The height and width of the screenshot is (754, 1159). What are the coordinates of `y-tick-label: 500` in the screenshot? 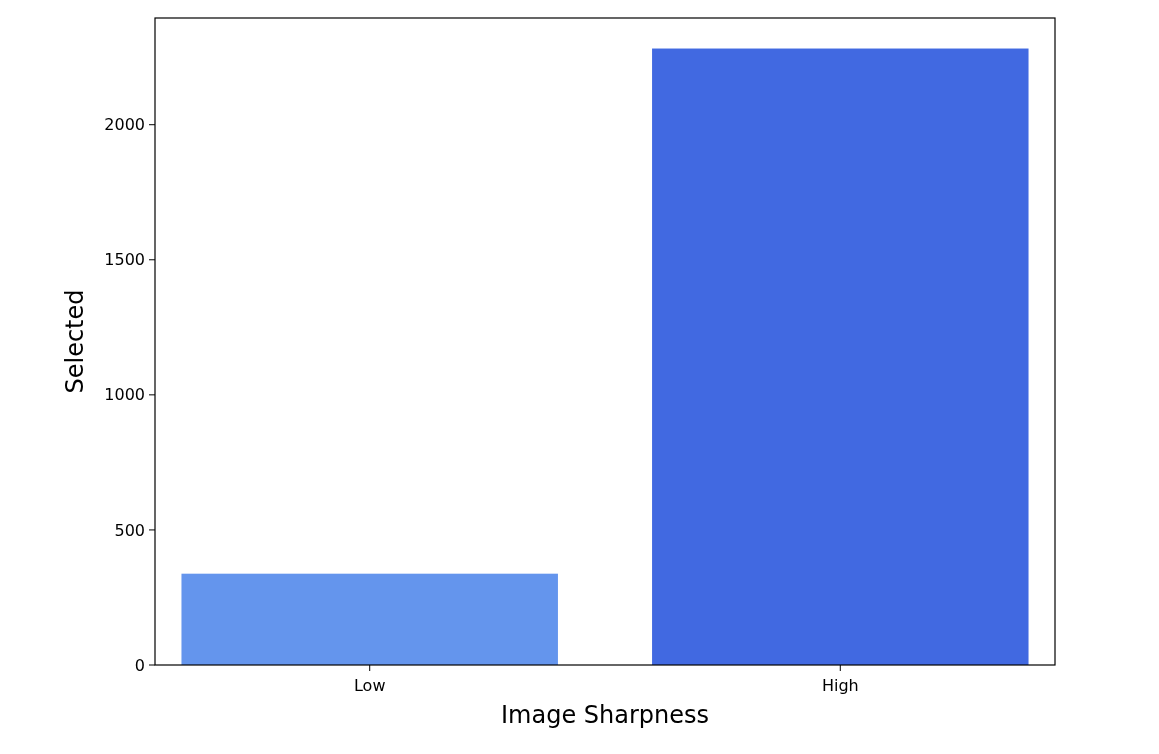 It's located at (129, 530).